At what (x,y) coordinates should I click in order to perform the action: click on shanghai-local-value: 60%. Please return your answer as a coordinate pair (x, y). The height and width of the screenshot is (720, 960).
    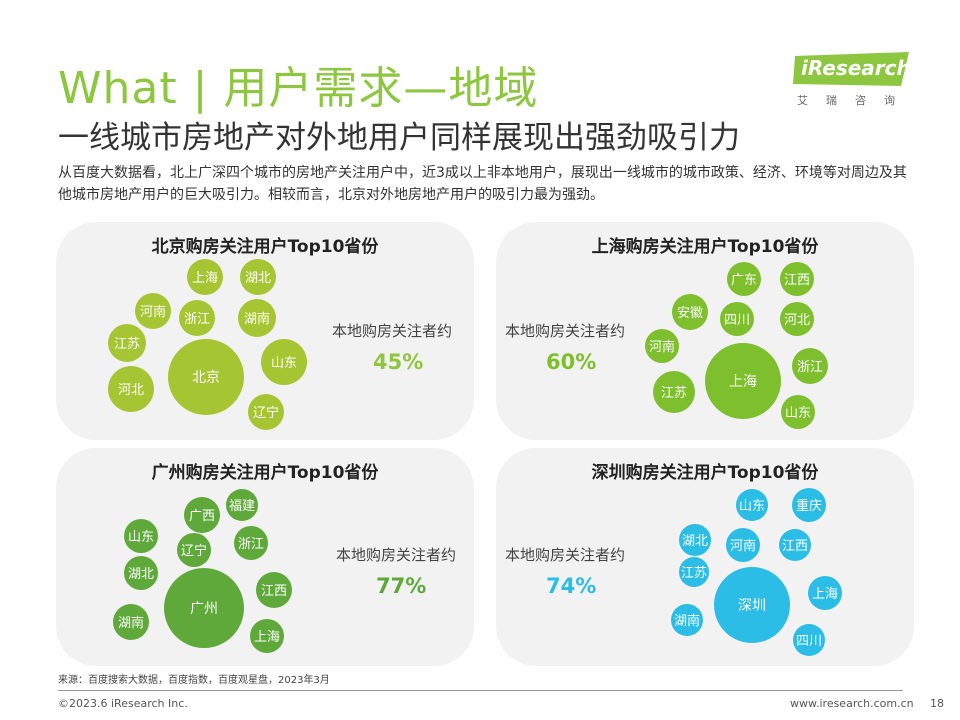
    Looking at the image, I should click on (571, 362).